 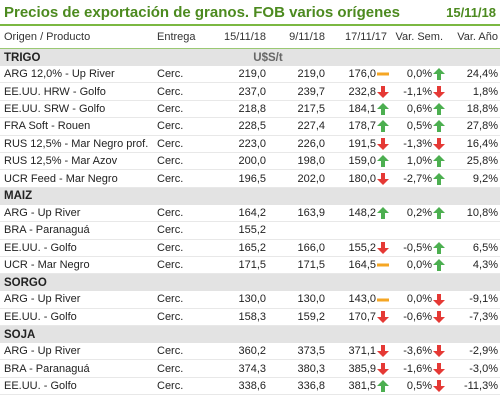 I want to click on price-year-ago-cell: 232,8, so click(x=358, y=91).